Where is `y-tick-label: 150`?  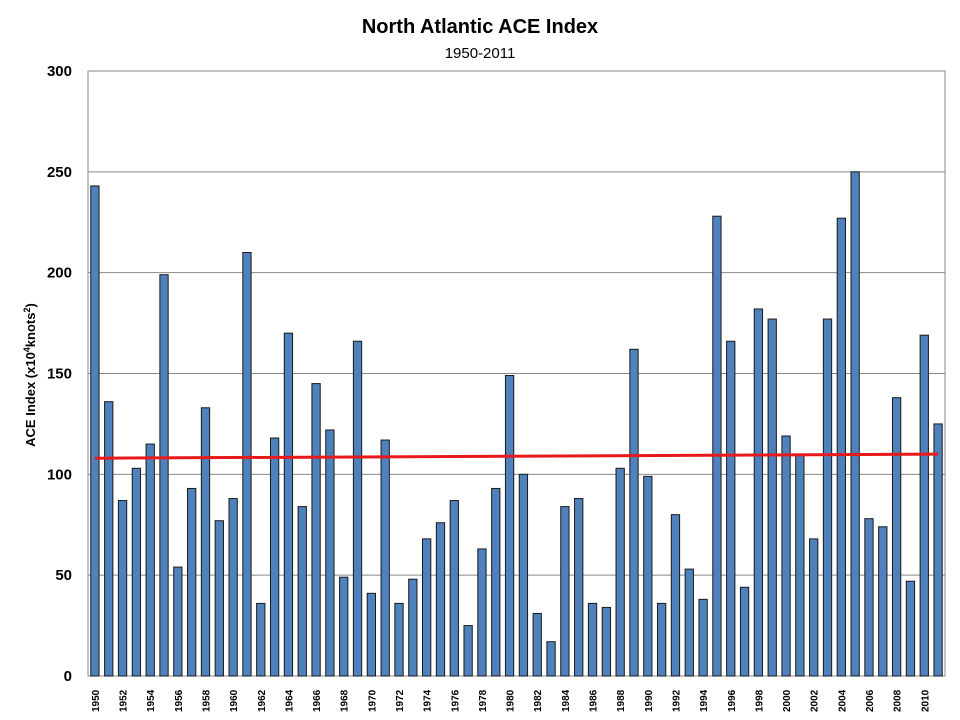
y-tick-label: 150 is located at coordinates (59, 374).